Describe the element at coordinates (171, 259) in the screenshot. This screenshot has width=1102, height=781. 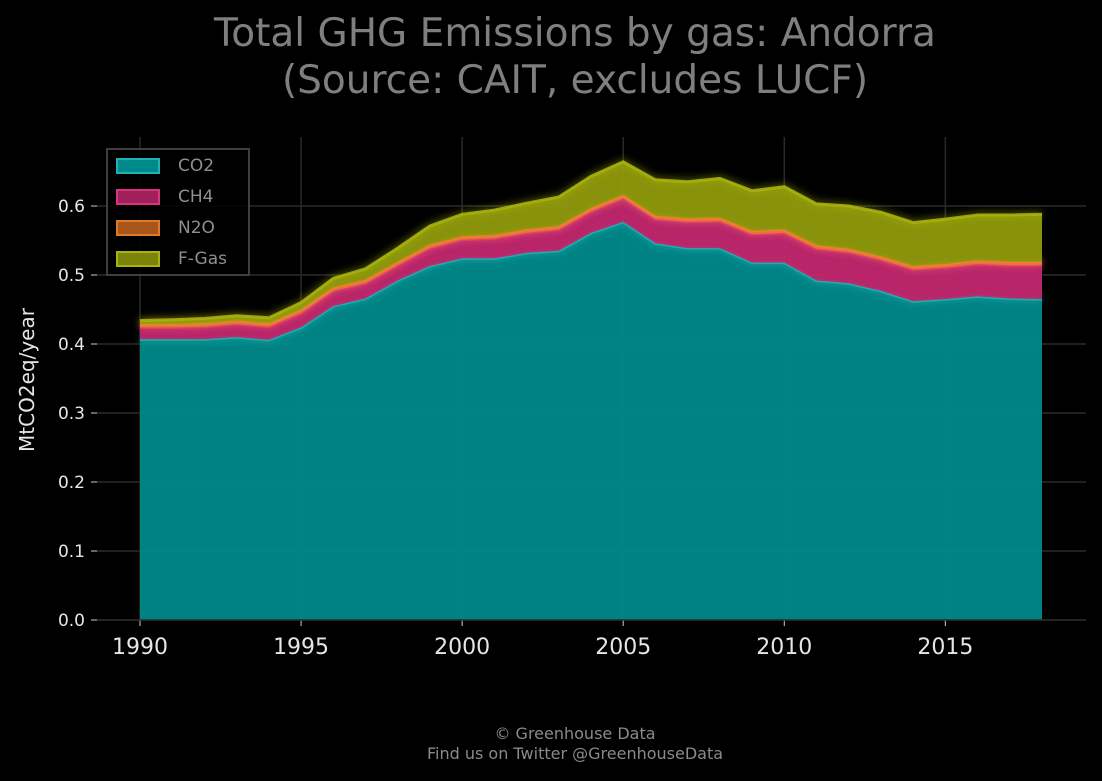
I see `legend-item-fgas: F-Gas` at that location.